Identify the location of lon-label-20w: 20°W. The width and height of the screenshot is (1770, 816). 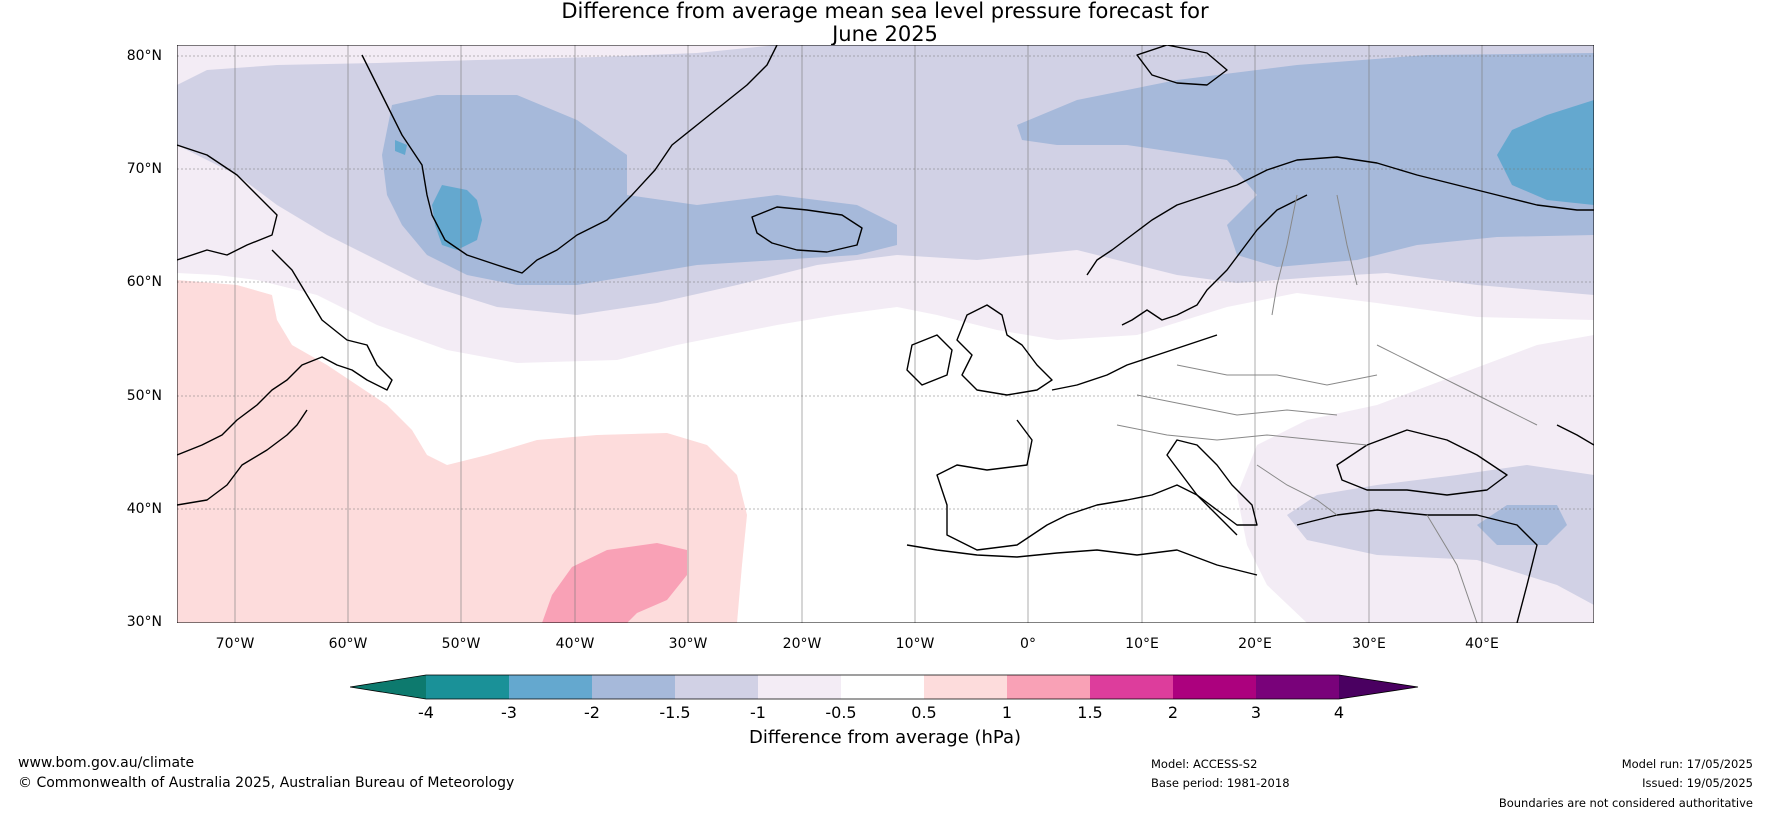
(802, 644).